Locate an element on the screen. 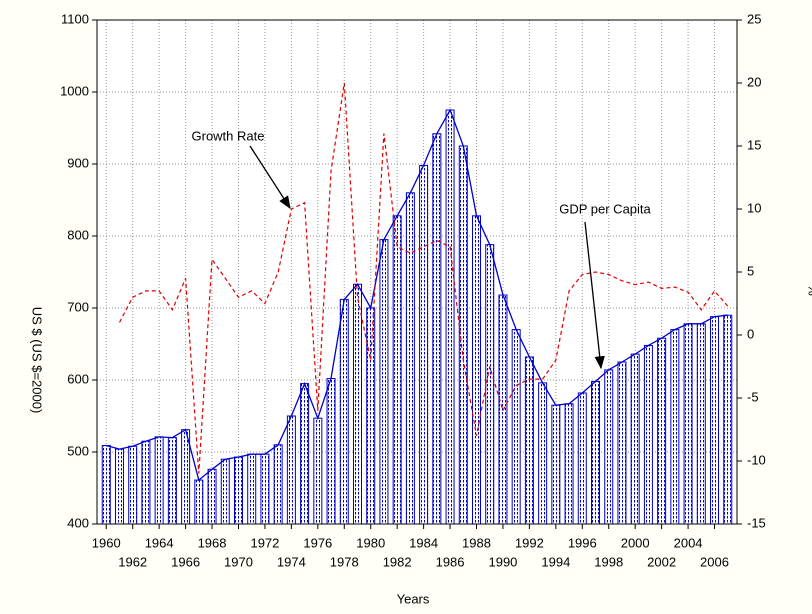  x-tick-label: 1960 is located at coordinates (106, 542).